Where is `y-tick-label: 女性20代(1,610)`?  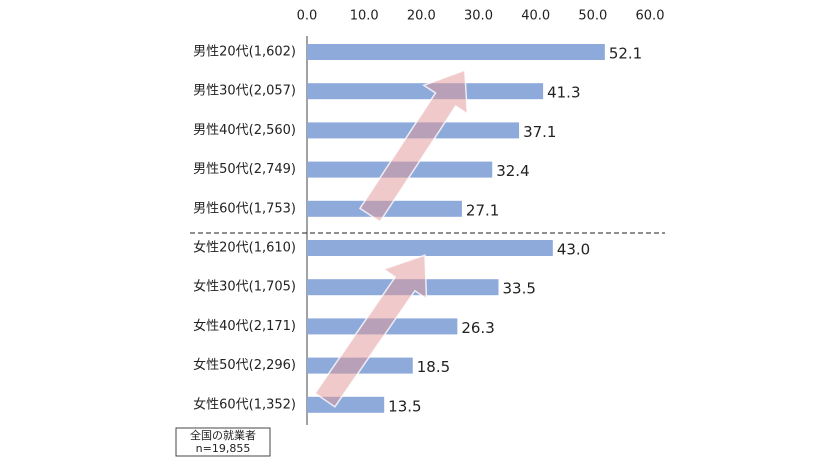
y-tick-label: 女性20代(1,610) is located at coordinates (244, 248).